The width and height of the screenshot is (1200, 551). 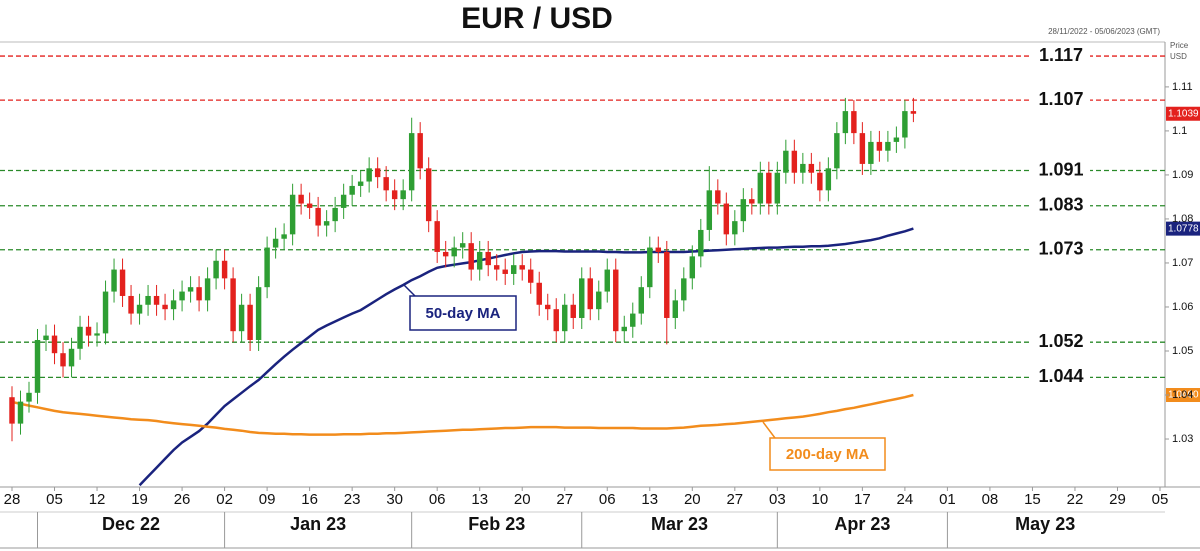 I want to click on level-label: 1.052, so click(x=1060, y=341).